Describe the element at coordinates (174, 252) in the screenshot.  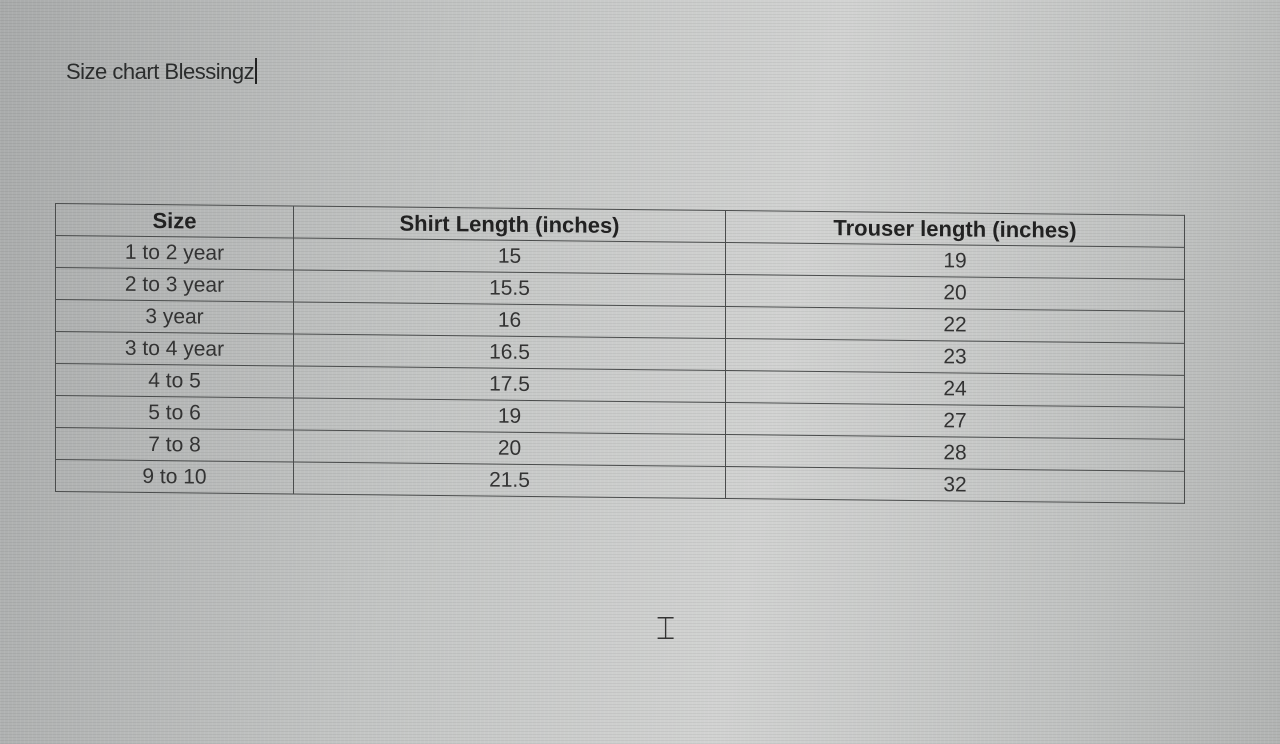
I see `cell-size: 1 to 2 year` at that location.